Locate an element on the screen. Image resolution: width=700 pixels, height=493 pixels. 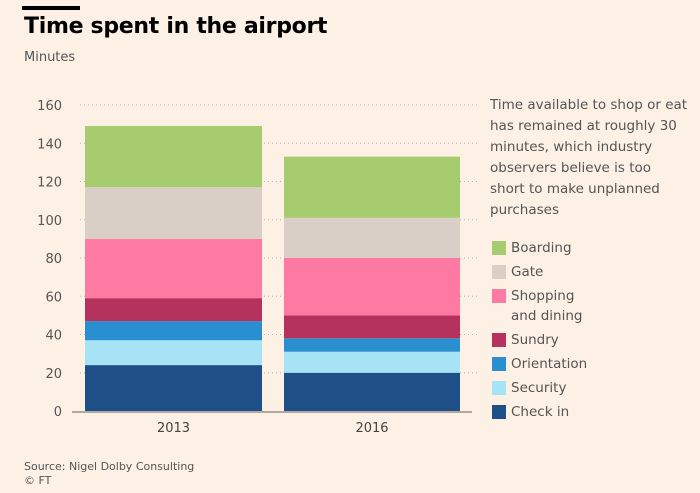
legend-label: Sundry is located at coordinates (535, 340).